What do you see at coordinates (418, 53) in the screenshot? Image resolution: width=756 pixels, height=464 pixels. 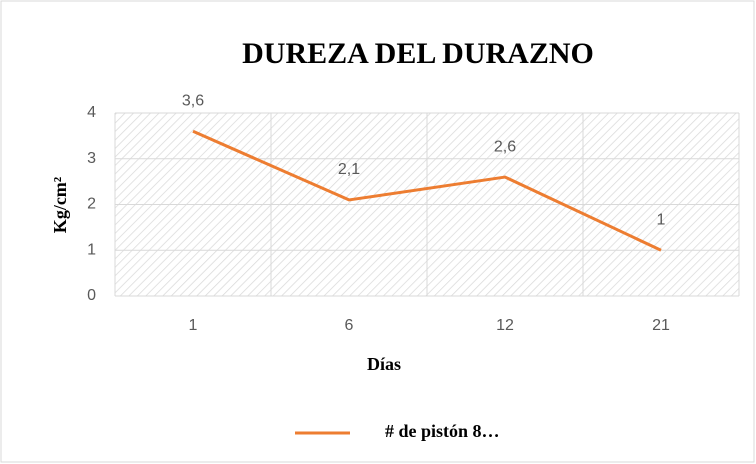 I see `chart-title: DUREZA DEL DURAZNO` at bounding box center [418, 53].